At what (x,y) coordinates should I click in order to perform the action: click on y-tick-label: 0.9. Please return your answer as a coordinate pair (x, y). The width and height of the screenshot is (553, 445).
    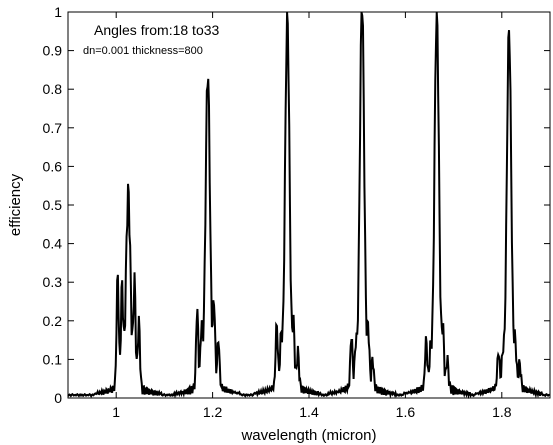
    Looking at the image, I should click on (53, 51).